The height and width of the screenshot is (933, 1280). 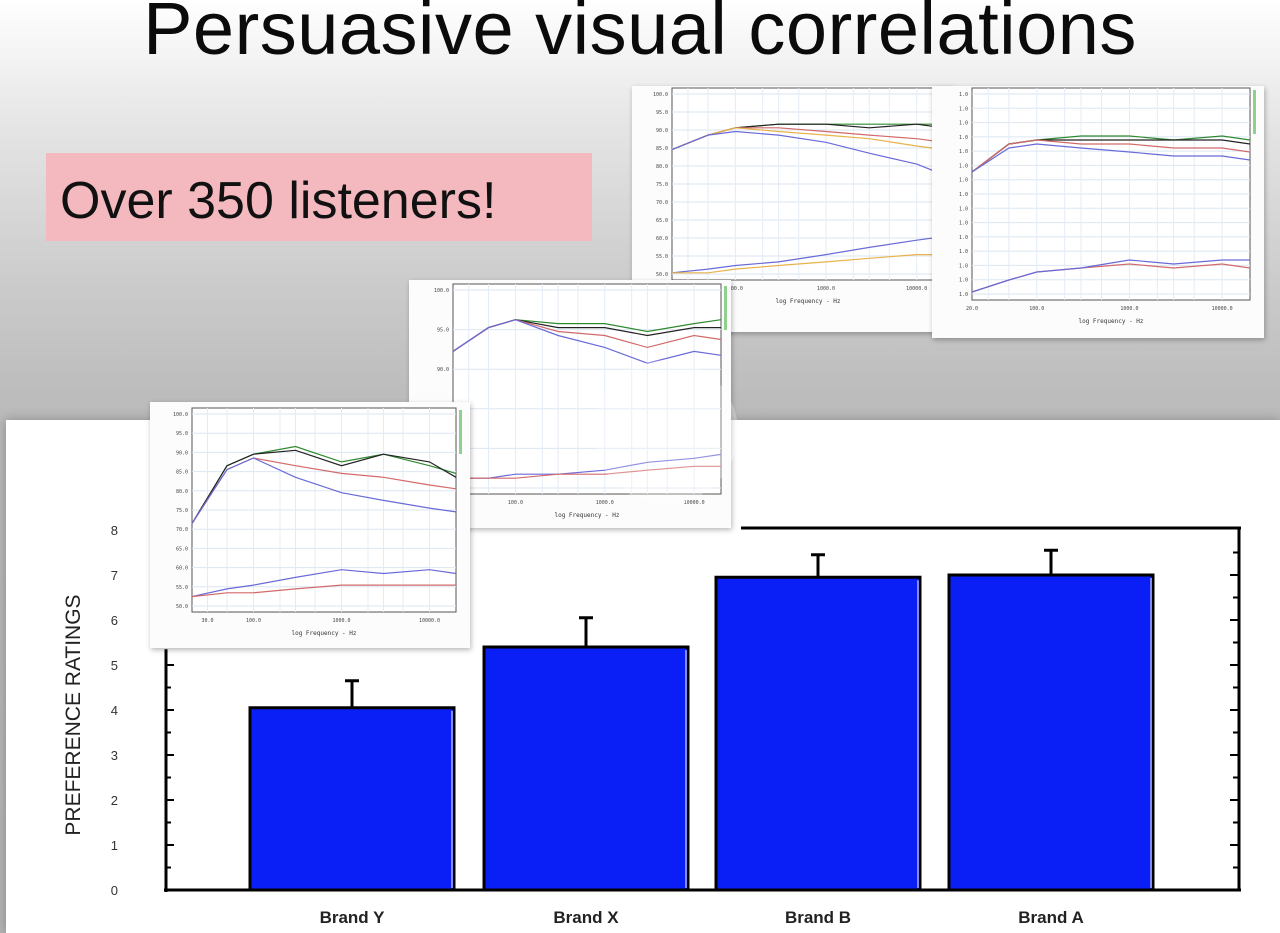 I want to click on x-category-label: Brand X, so click(x=586, y=917).